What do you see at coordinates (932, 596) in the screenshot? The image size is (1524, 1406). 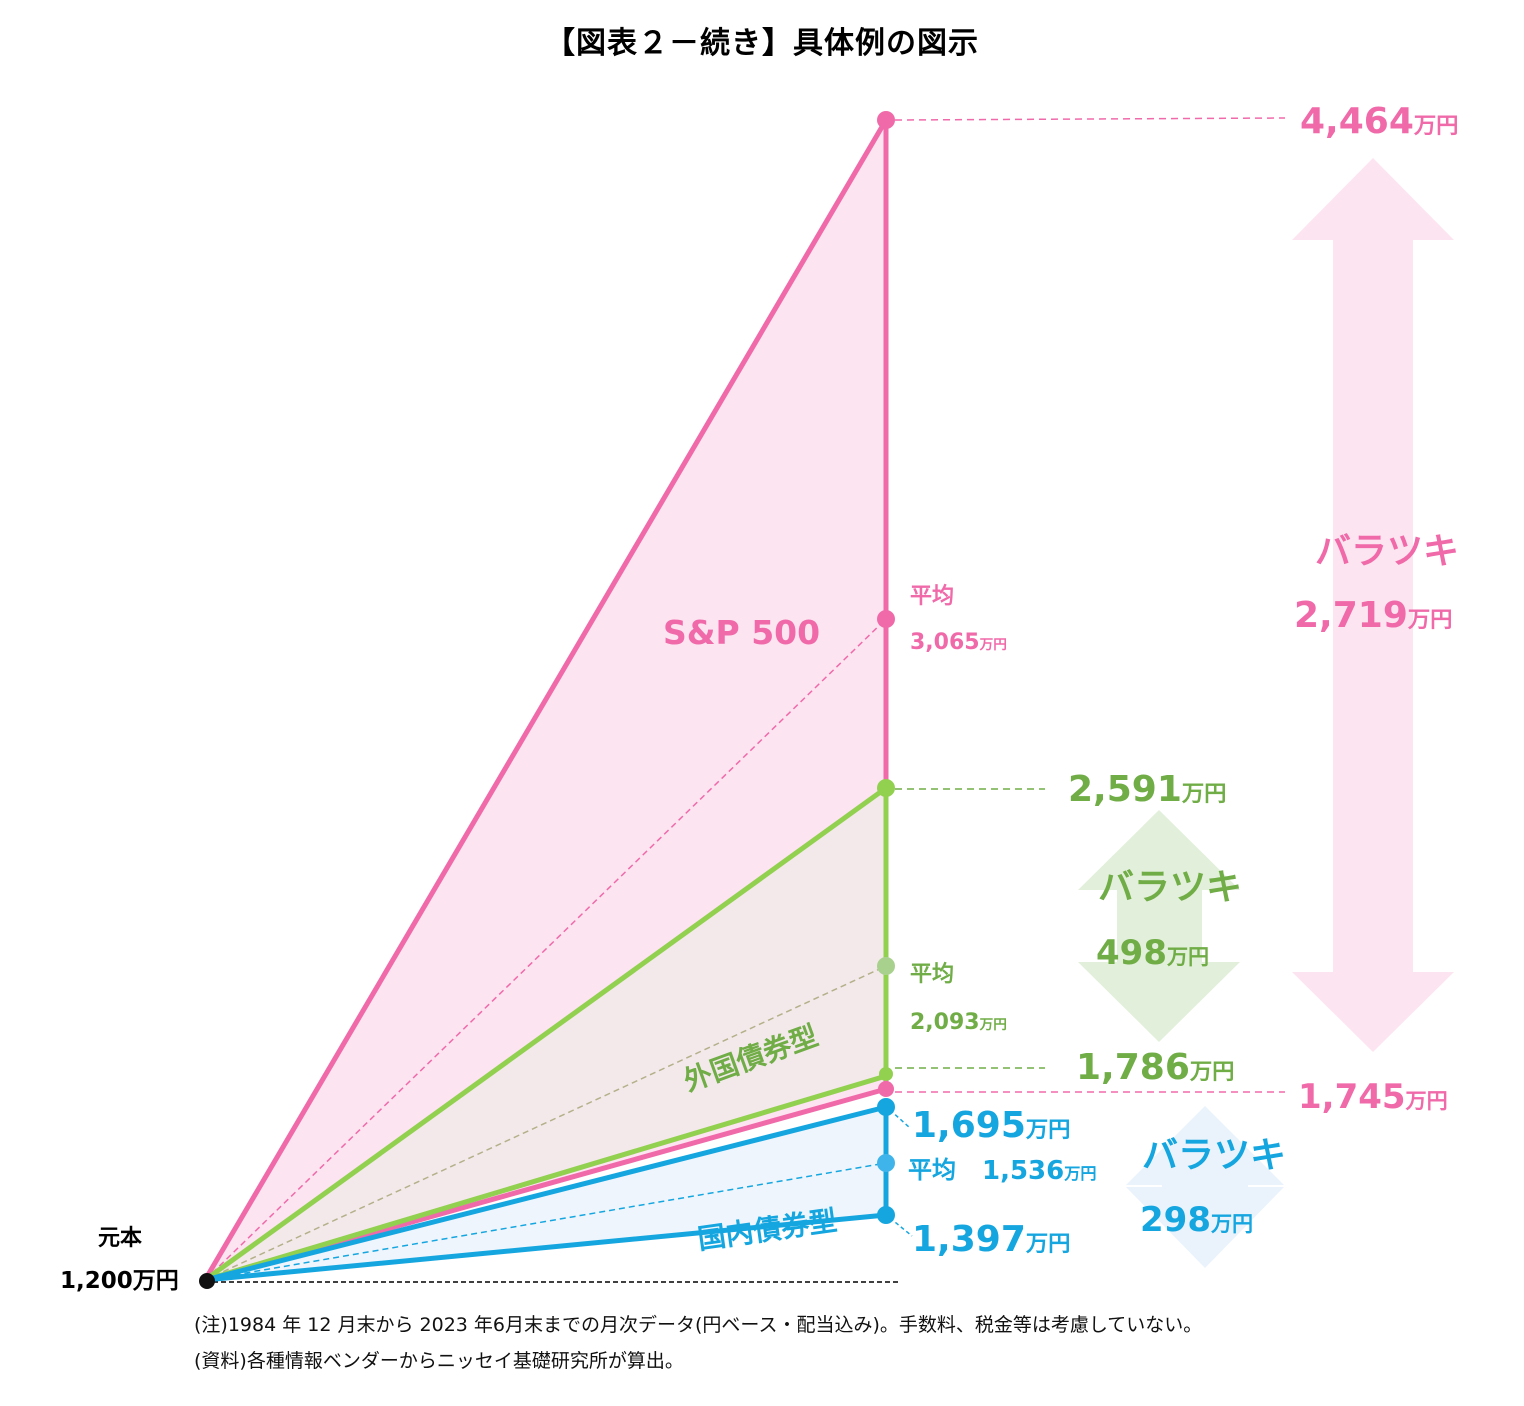 I see `sp500-avg-label: 平均` at bounding box center [932, 596].